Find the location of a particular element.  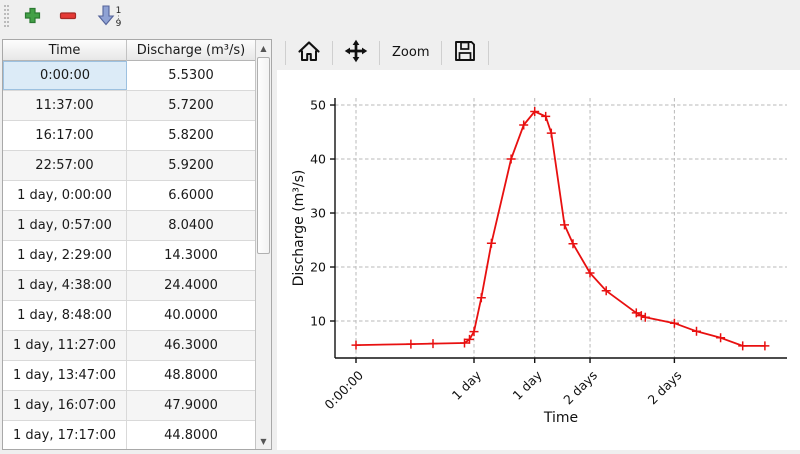

time-cell: 11:37:00 is located at coordinates (65, 105).